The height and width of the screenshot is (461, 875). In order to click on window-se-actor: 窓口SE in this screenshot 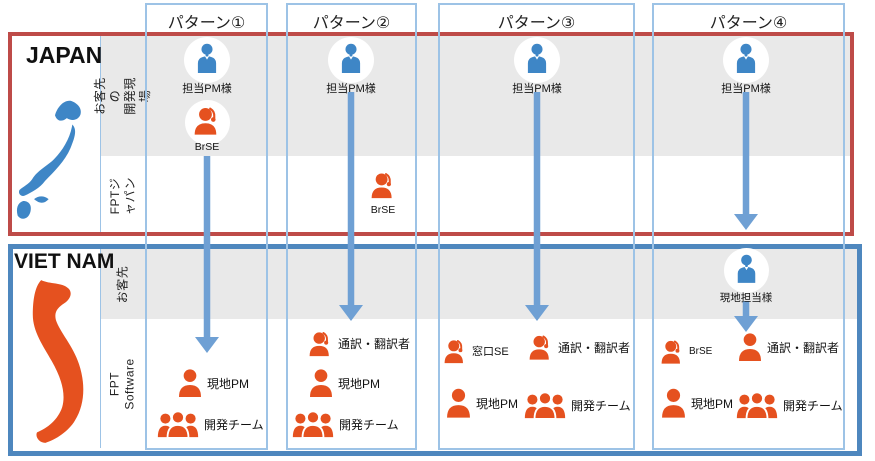, I will do `click(476, 351)`.